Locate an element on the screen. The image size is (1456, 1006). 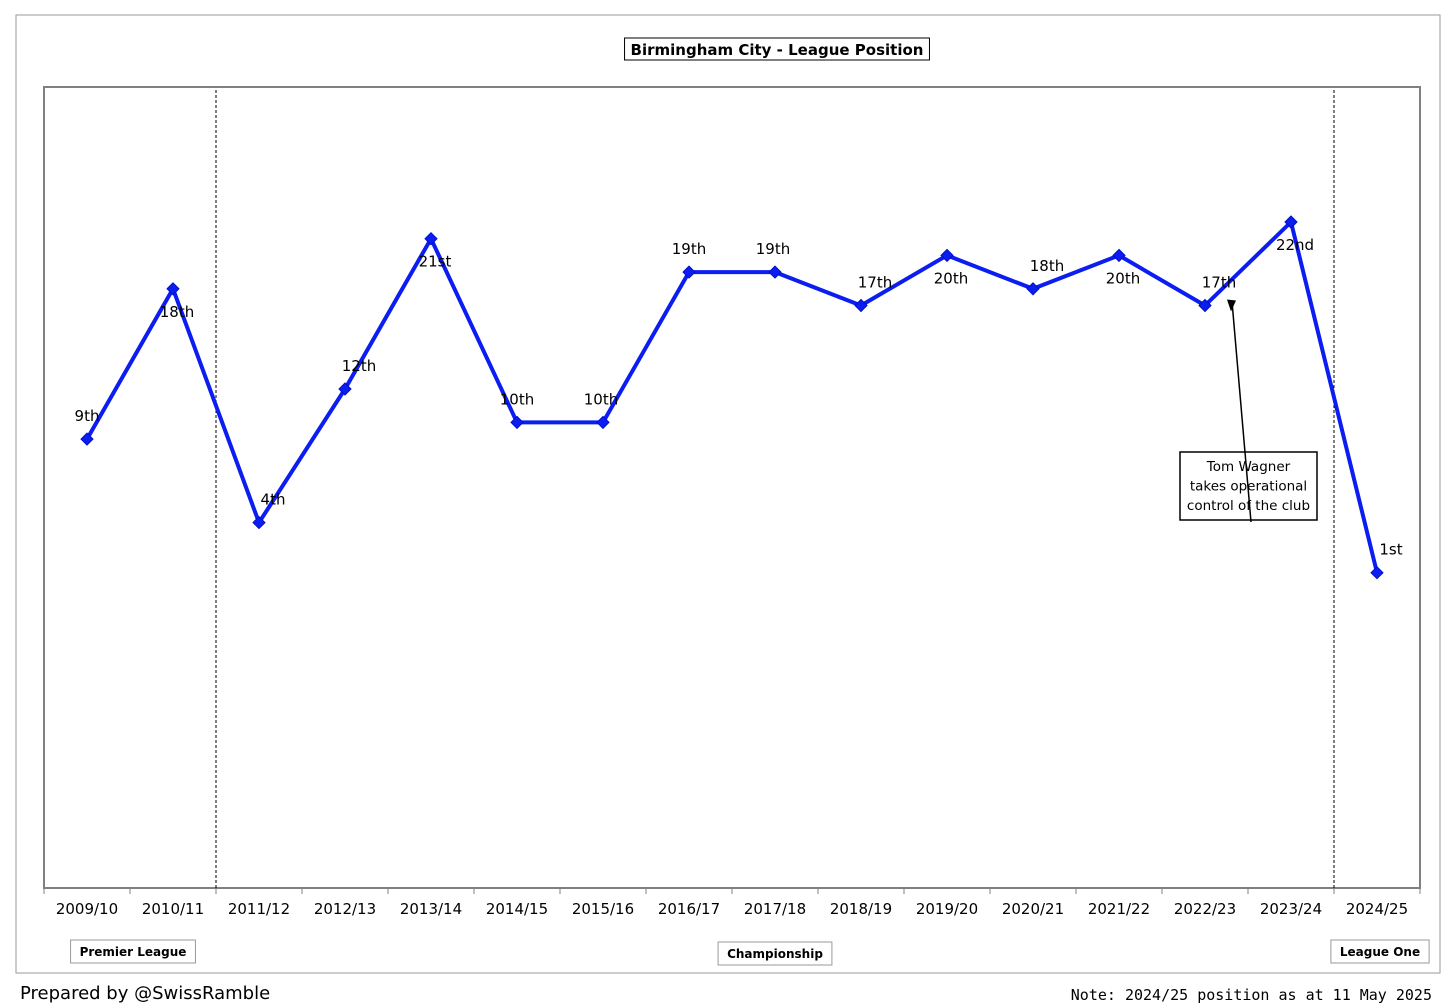
x-tick-label: 2013/14 is located at coordinates (431, 909).